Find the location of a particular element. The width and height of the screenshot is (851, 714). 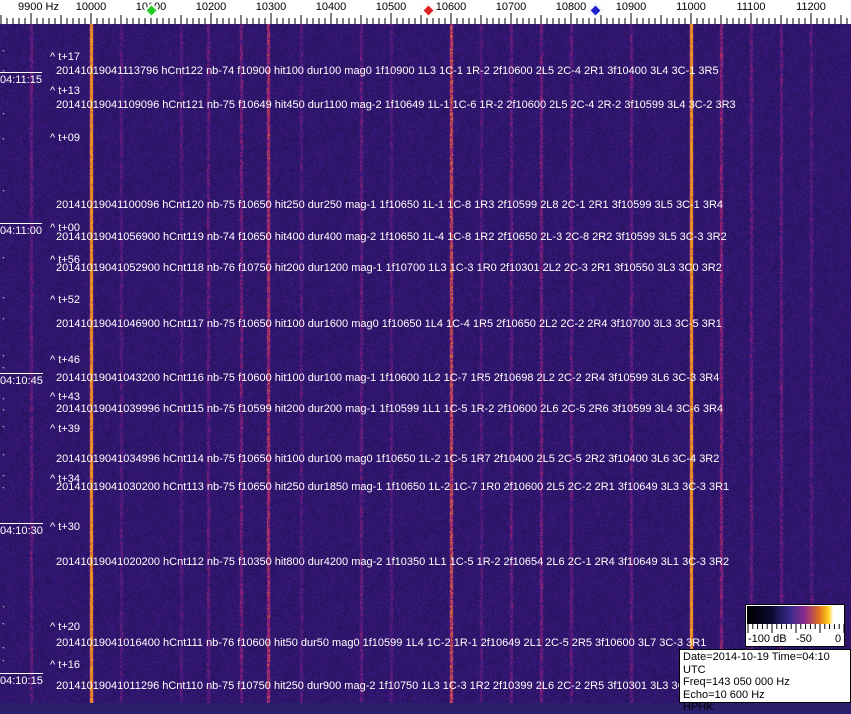

time-offset-label: ^ t+30 is located at coordinates (65, 527).